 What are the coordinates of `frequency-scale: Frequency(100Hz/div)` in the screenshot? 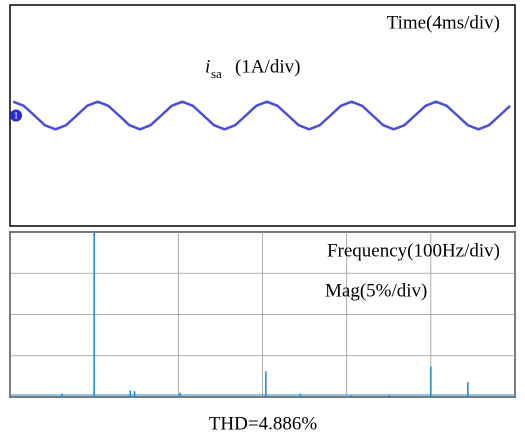 It's located at (413, 250).